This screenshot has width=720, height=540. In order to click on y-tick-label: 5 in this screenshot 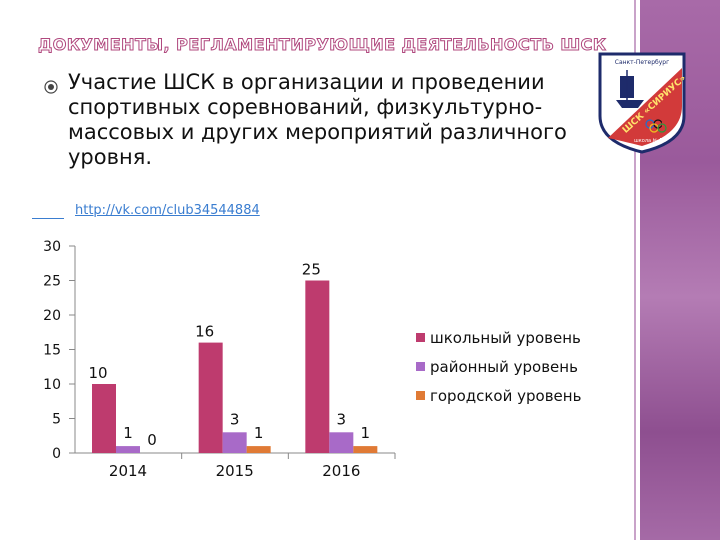, I will do `click(56, 420)`.